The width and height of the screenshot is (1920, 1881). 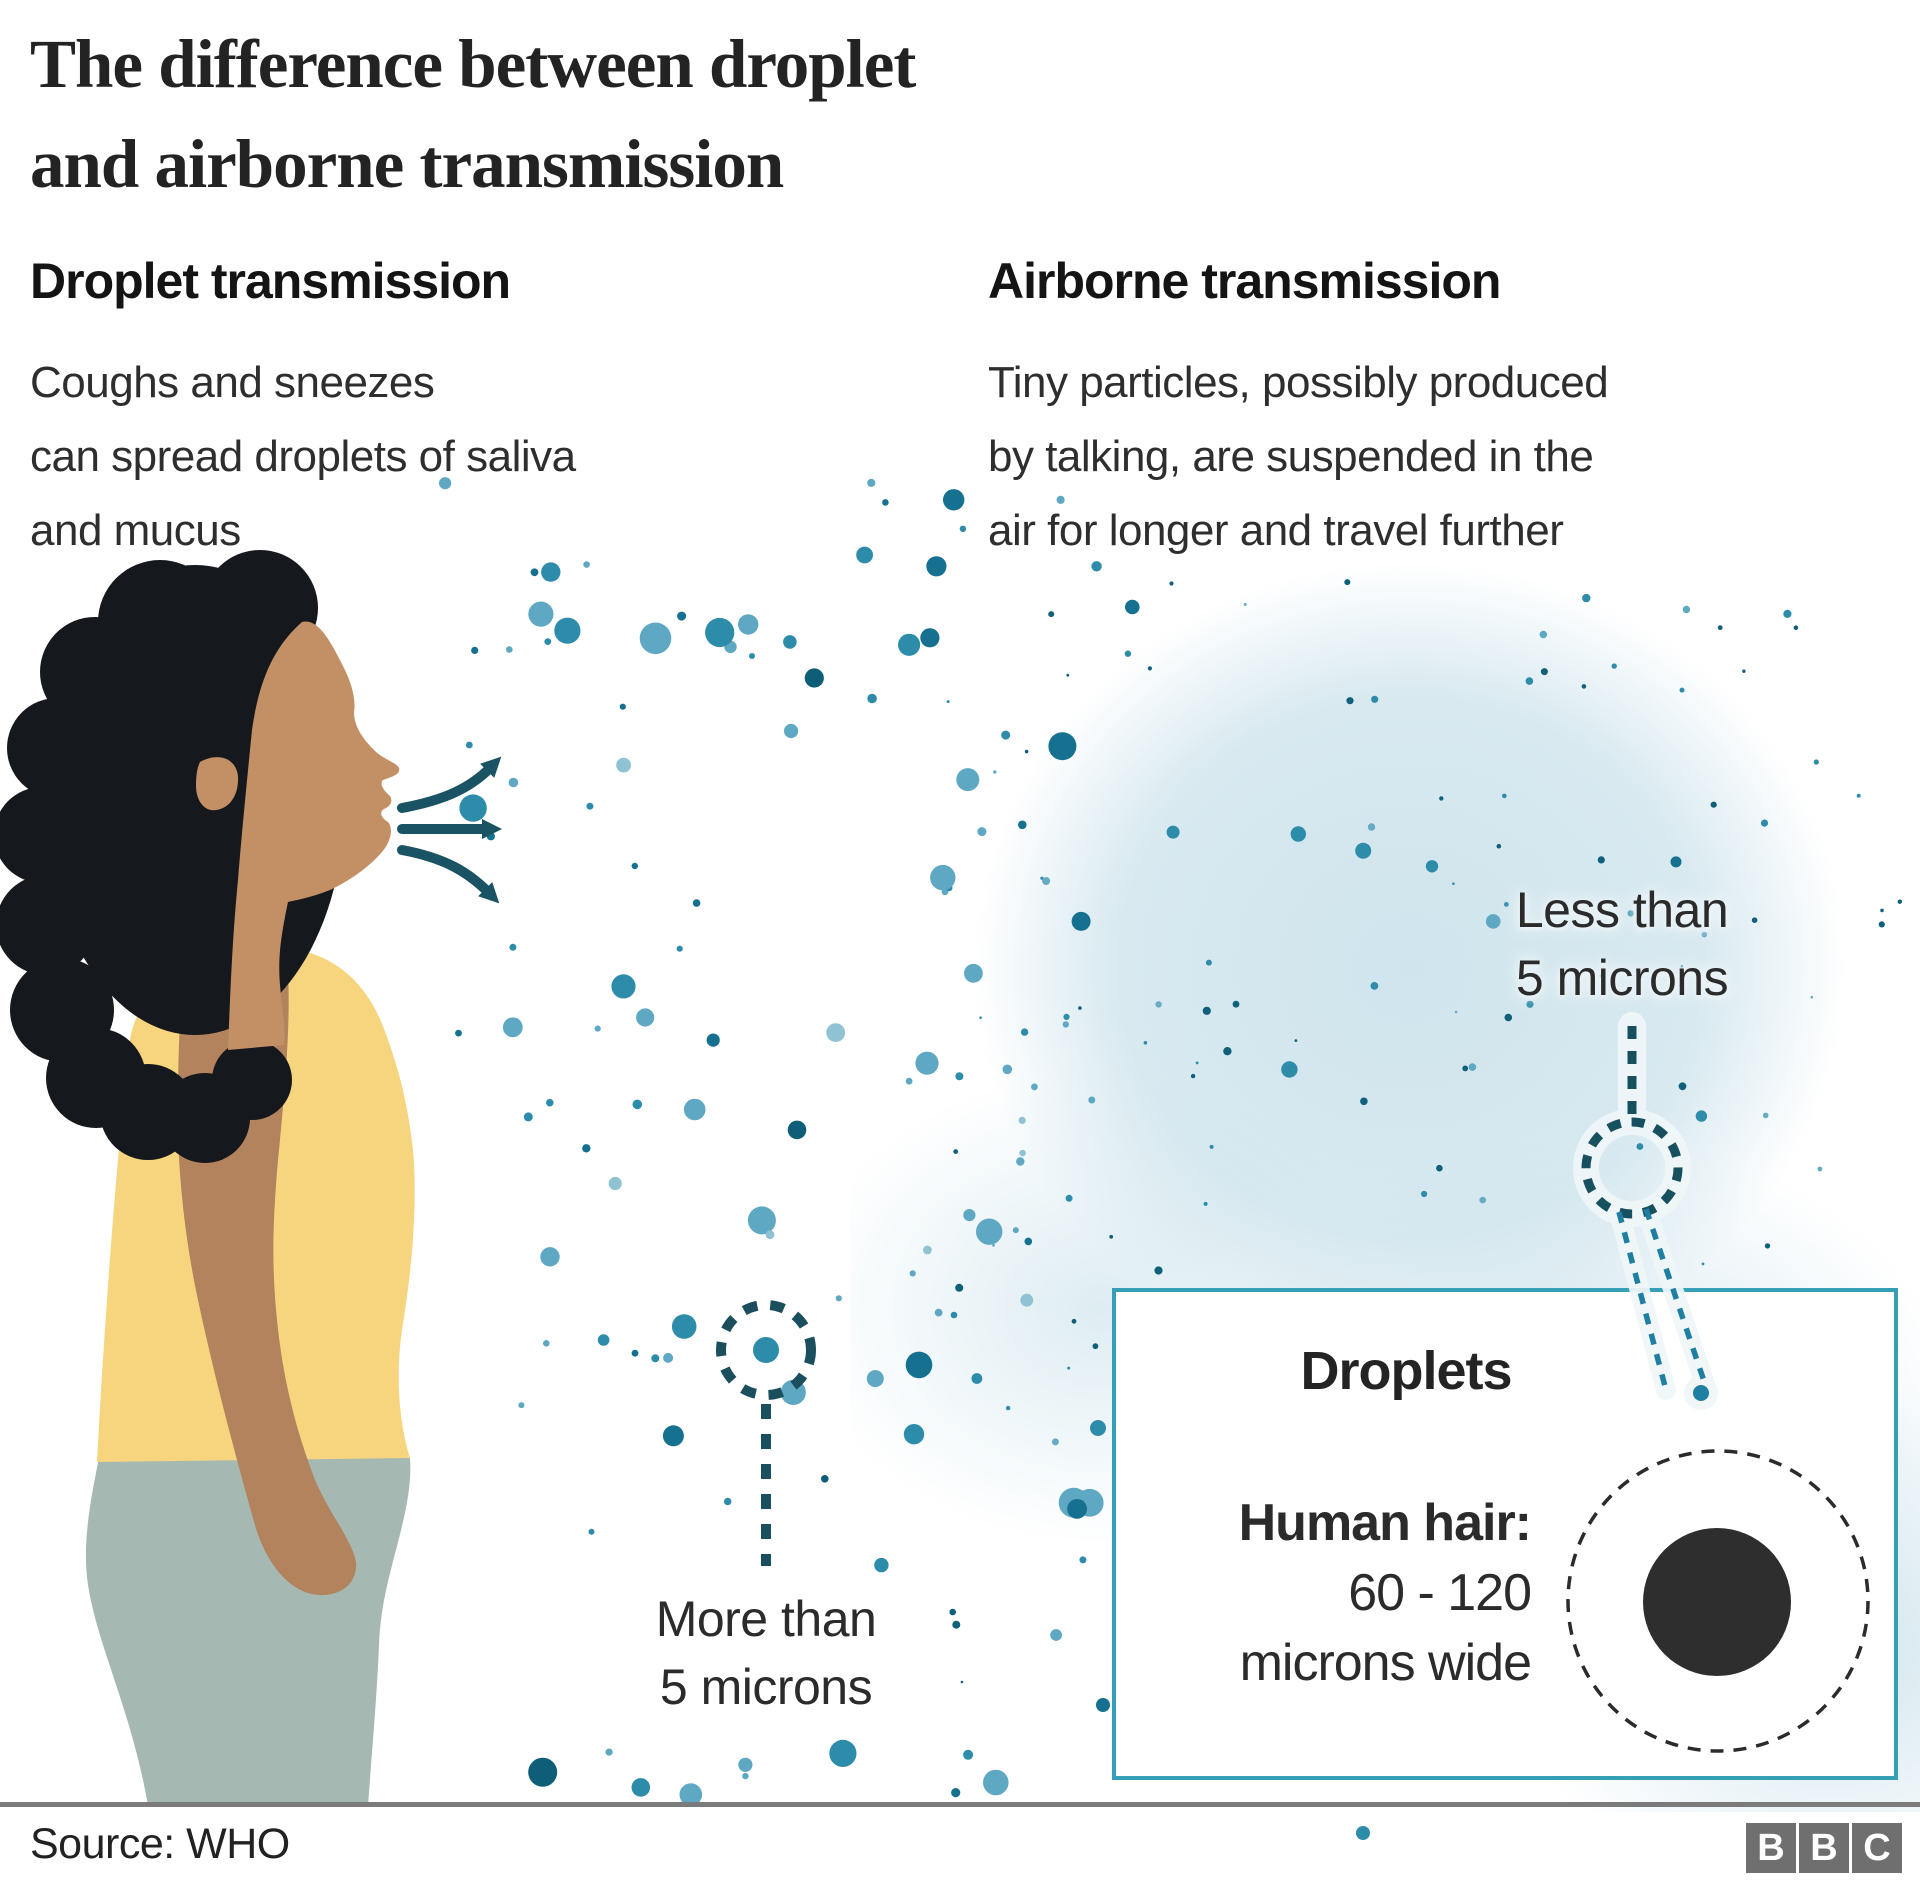 What do you see at coordinates (1385, 1523) in the screenshot?
I see `human-hair-label: Human hair:` at bounding box center [1385, 1523].